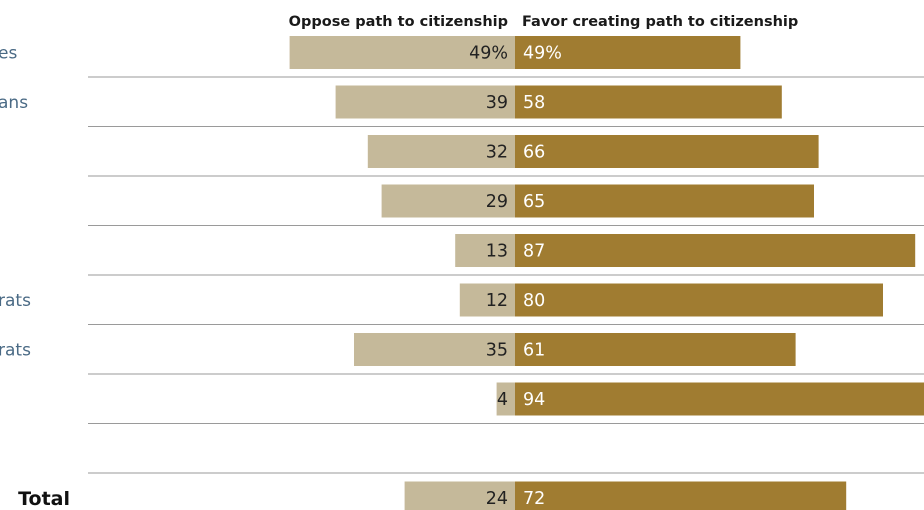  What do you see at coordinates (497, 153) in the screenshot?
I see `value-label-oppose: 32` at bounding box center [497, 153].